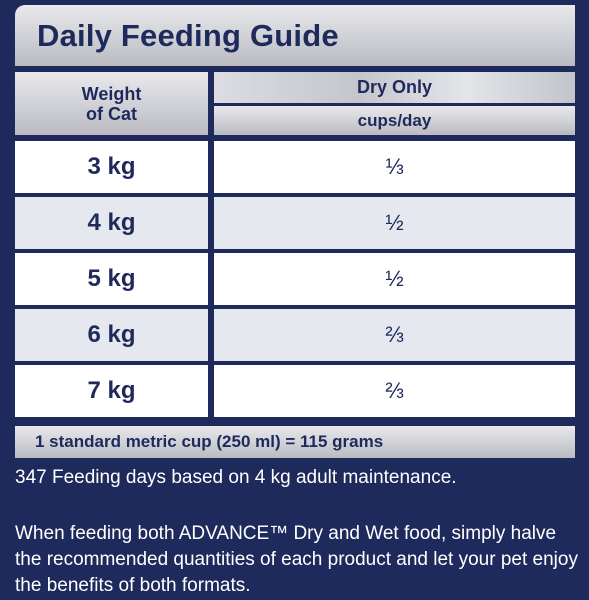 The width and height of the screenshot is (589, 600). What do you see at coordinates (394, 87) in the screenshot?
I see `dry-only-column-header: Dry Only` at bounding box center [394, 87].